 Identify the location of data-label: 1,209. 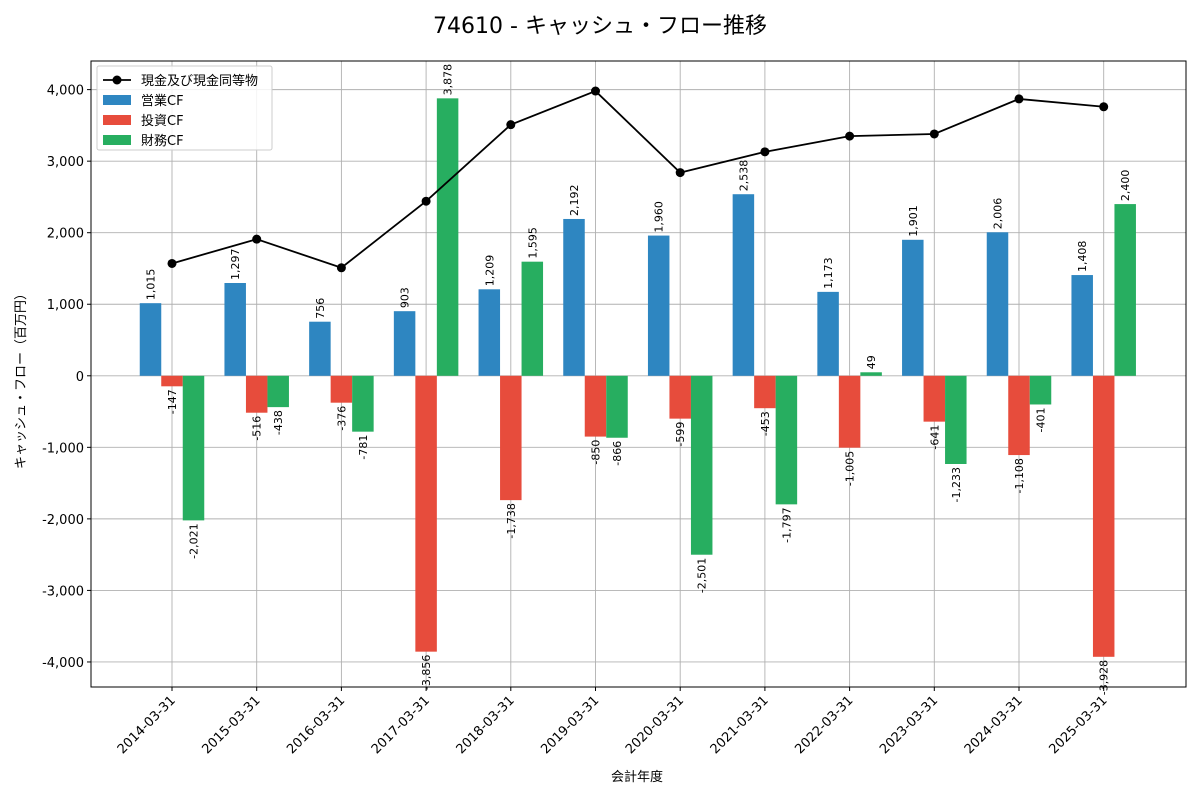
(489, 271).